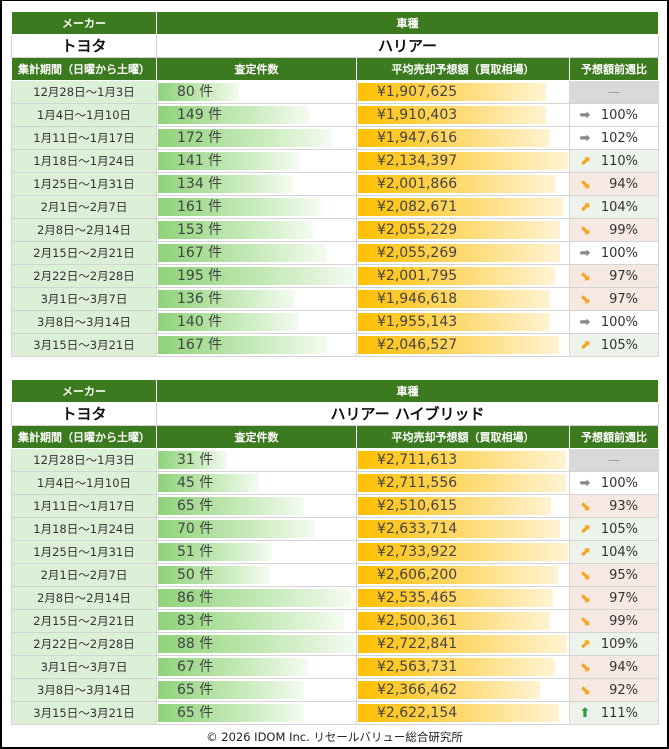  What do you see at coordinates (200, 252) in the screenshot?
I see `count-value: 167 件` at bounding box center [200, 252].